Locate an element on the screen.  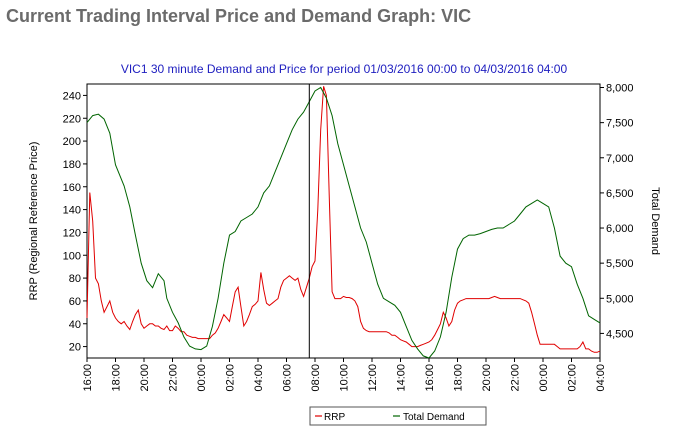
legend: RRP Total Demand is located at coordinates (398, 416).